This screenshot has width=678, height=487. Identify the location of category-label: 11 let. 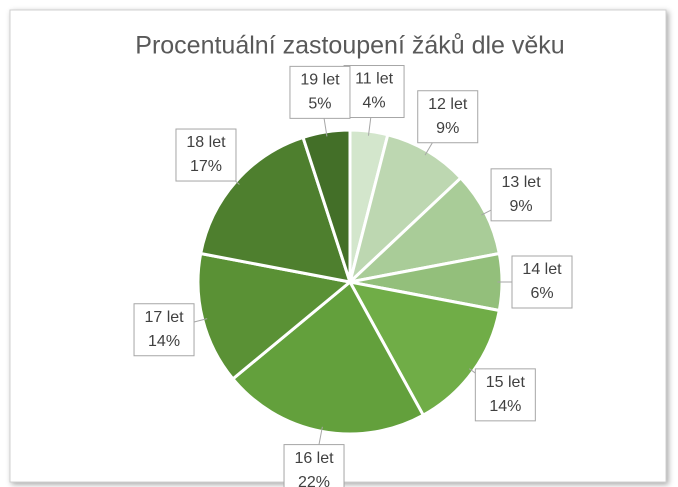
(374, 79).